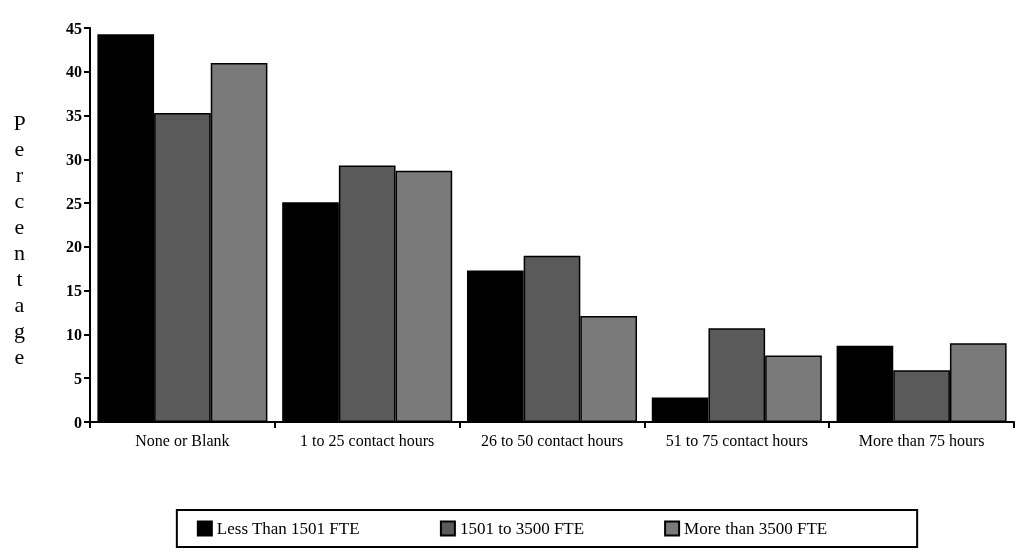  I want to click on y-tick-label: 5, so click(78, 378).